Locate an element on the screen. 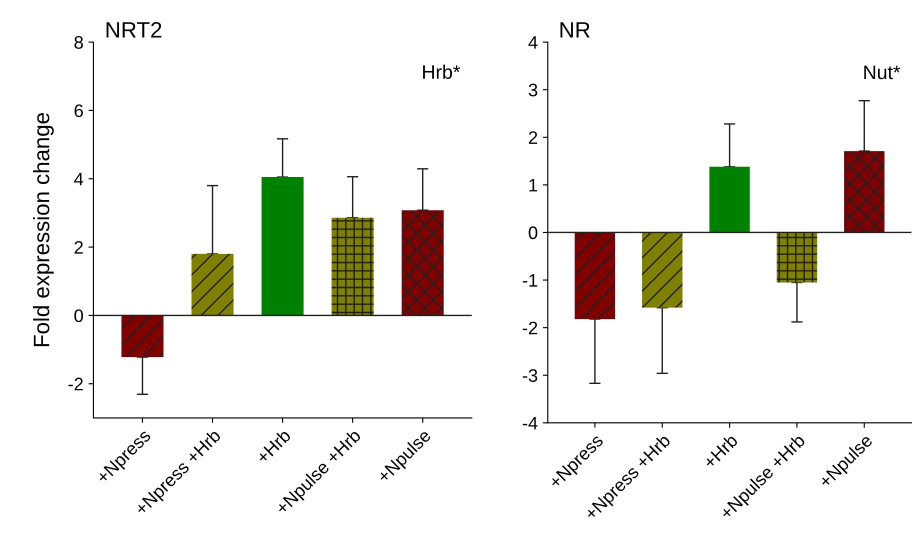 The image size is (916, 547). annotation: Hrb* is located at coordinates (441, 71).